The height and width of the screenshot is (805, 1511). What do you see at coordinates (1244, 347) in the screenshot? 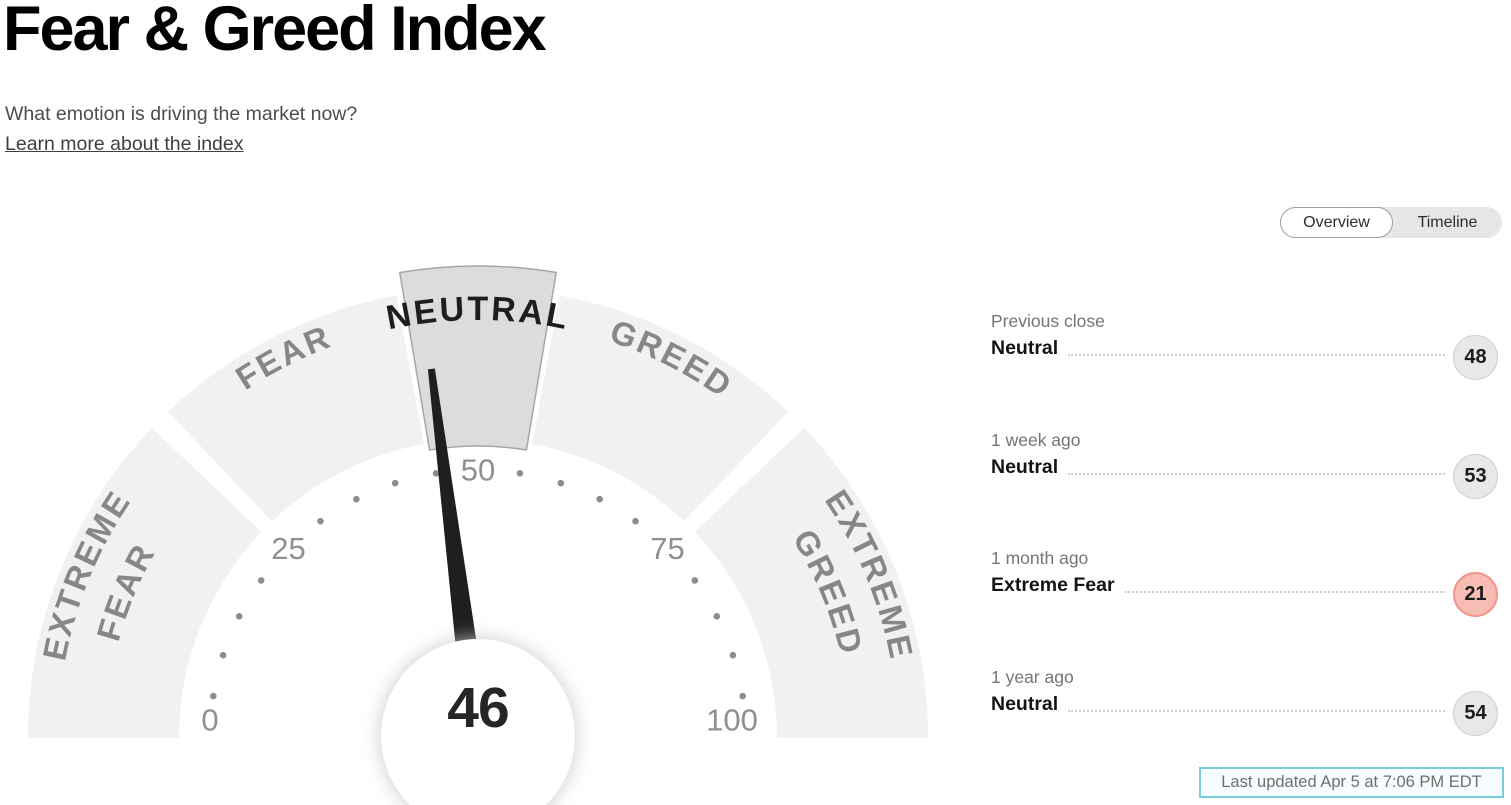
I see `history-row: Previous close Neutral 48` at bounding box center [1244, 347].